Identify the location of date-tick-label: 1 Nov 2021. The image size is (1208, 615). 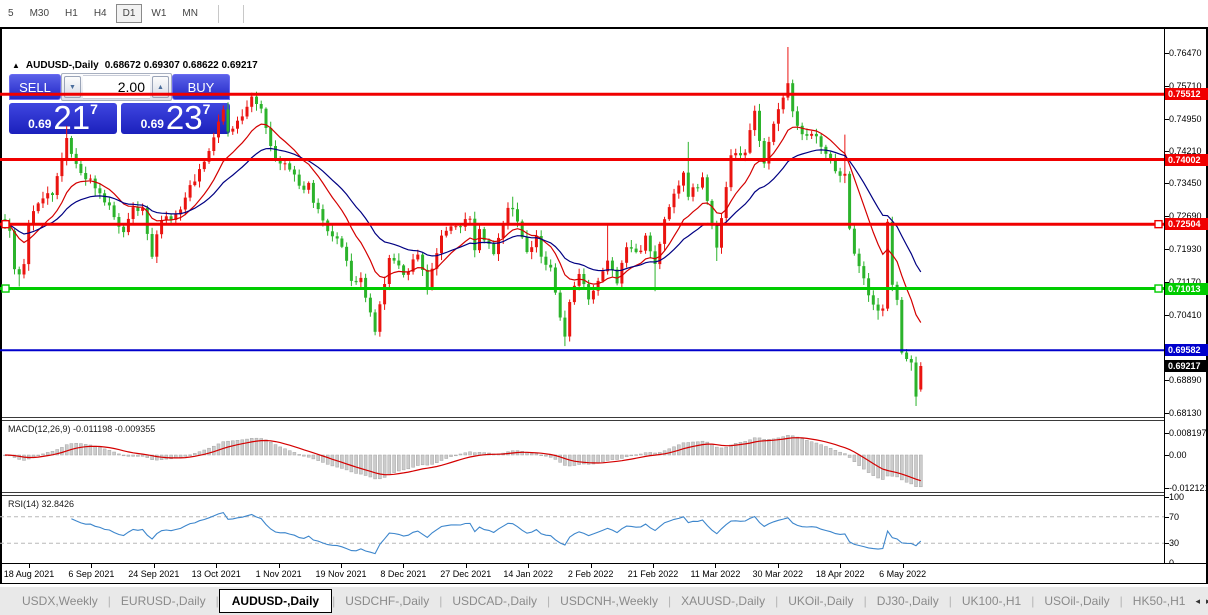
(278, 574).